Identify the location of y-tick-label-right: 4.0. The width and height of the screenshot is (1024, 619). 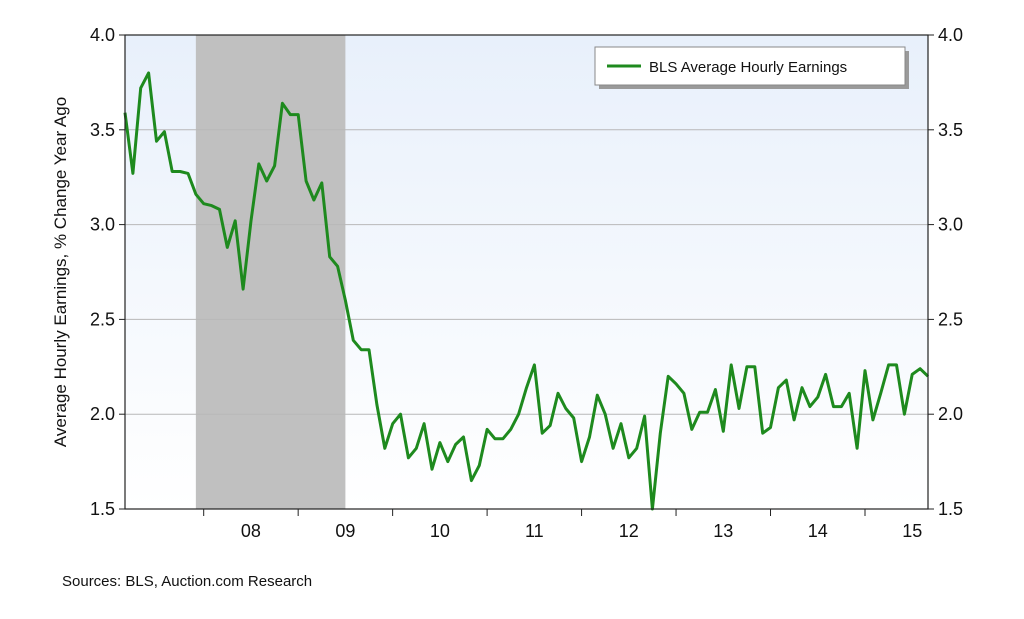
(950, 35).